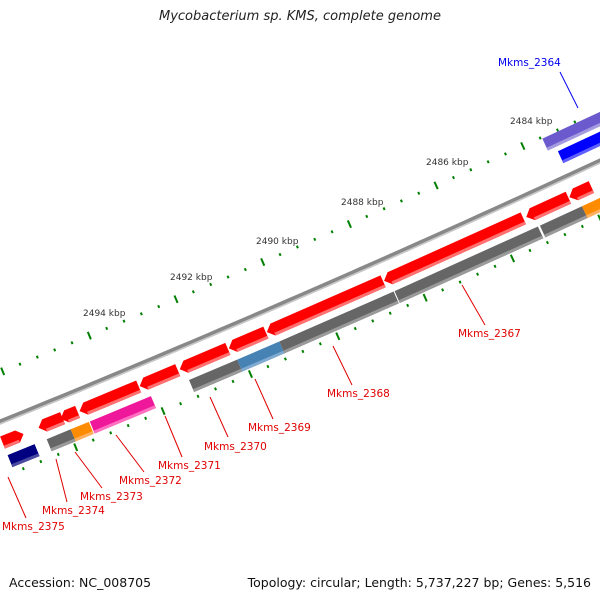 Image resolution: width=600 pixels, height=600 pixels. What do you see at coordinates (529, 63) in the screenshot?
I see `gene-label-mkms-2364: Mkms_2364` at bounding box center [529, 63].